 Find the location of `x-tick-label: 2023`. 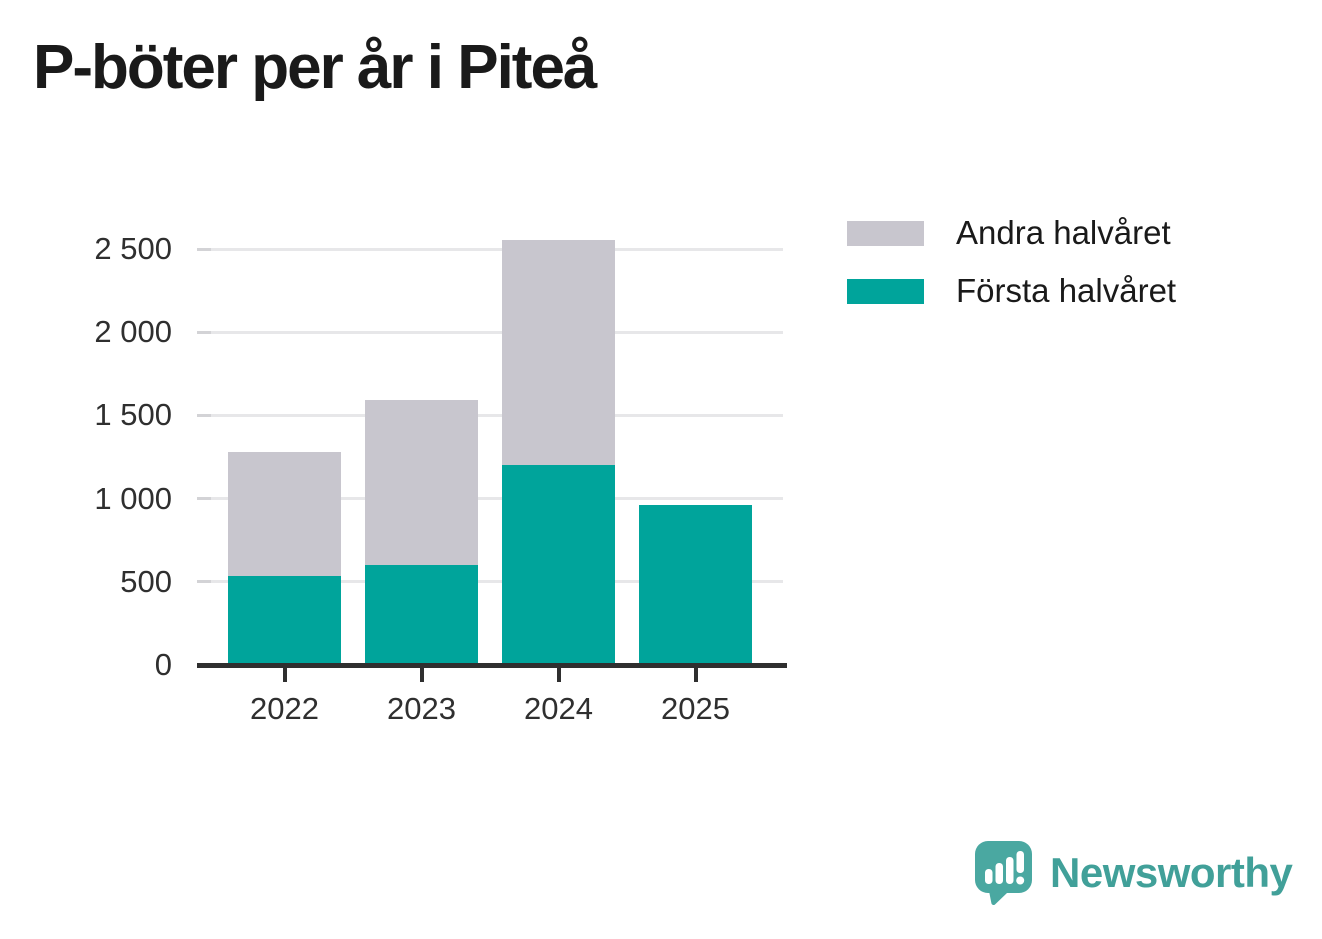

x-tick-label: 2023 is located at coordinates (421, 708).